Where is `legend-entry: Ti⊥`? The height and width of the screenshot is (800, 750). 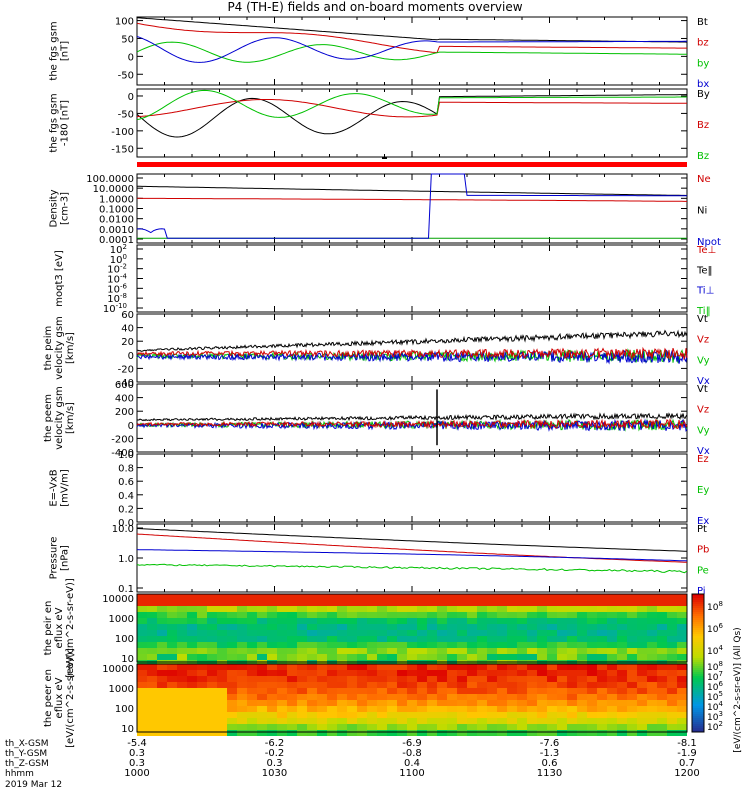
legend-entry: Ti⊥ is located at coordinates (705, 291).